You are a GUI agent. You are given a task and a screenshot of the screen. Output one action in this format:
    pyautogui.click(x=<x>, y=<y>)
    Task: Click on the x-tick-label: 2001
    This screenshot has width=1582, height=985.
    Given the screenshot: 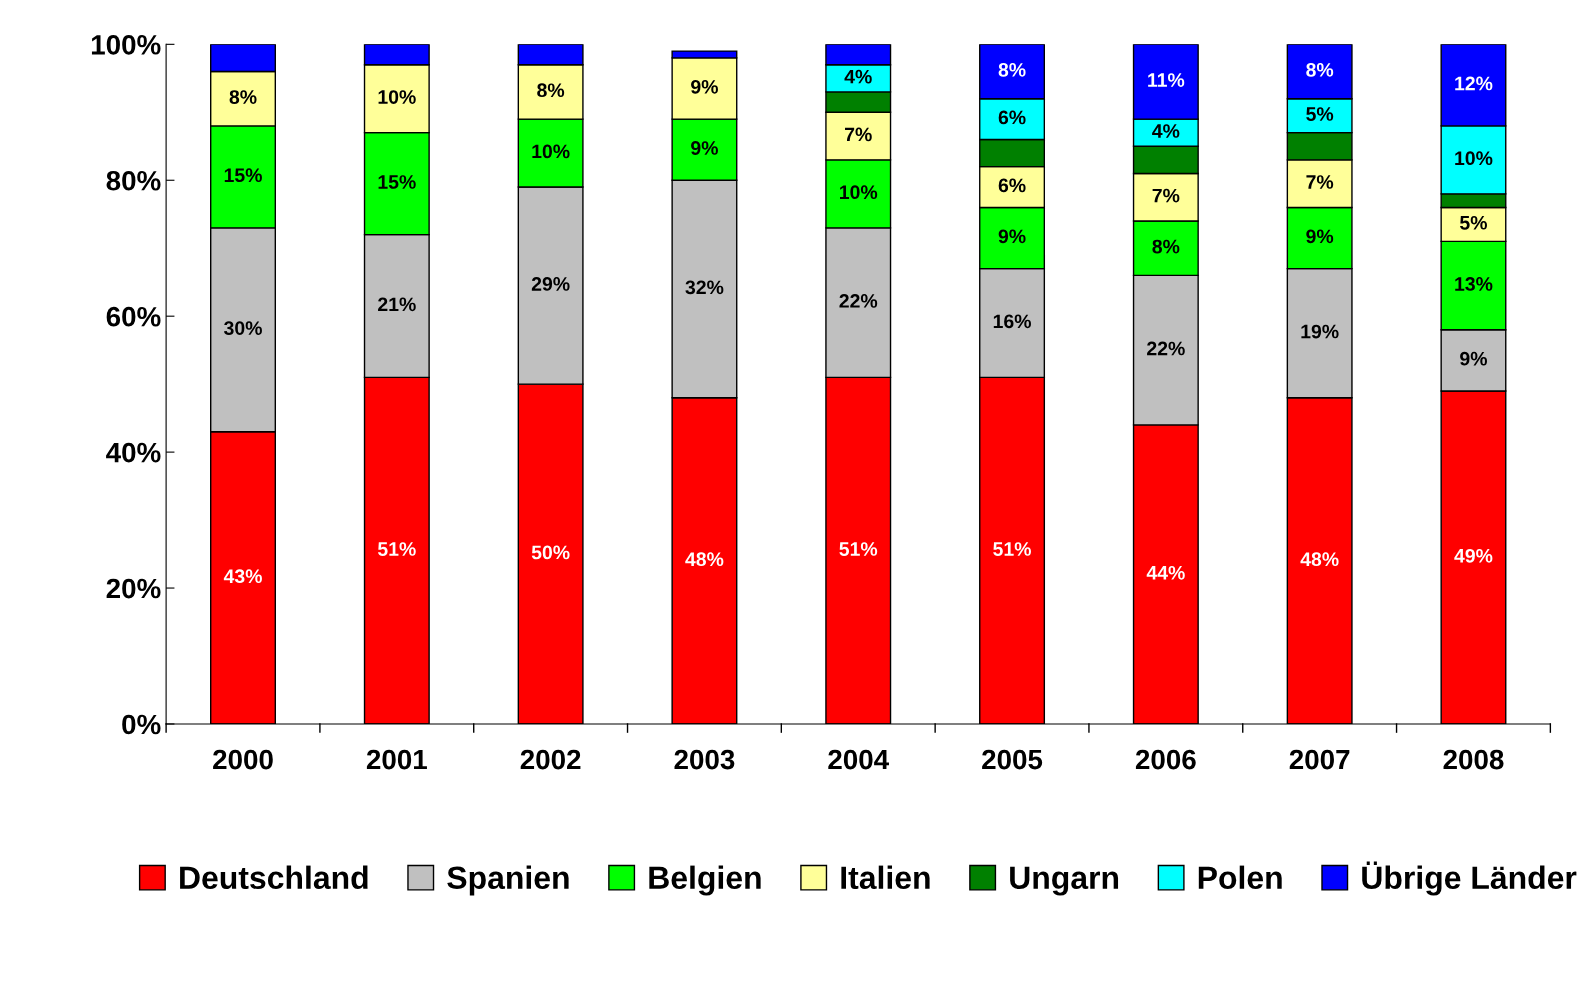 What is the action you would take?
    pyautogui.click(x=396, y=759)
    